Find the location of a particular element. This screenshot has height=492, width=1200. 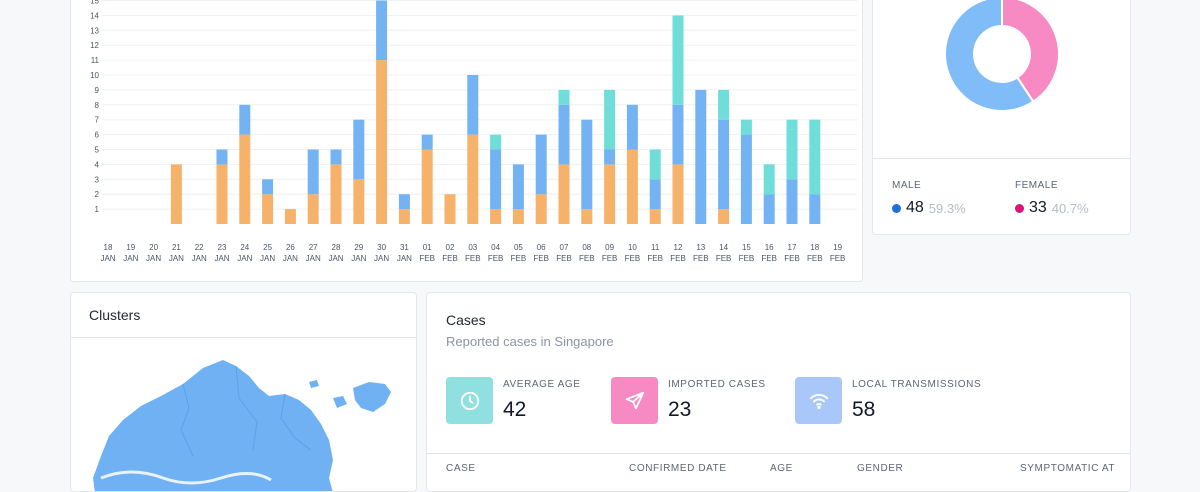

stat-value: 58 is located at coordinates (864, 409).